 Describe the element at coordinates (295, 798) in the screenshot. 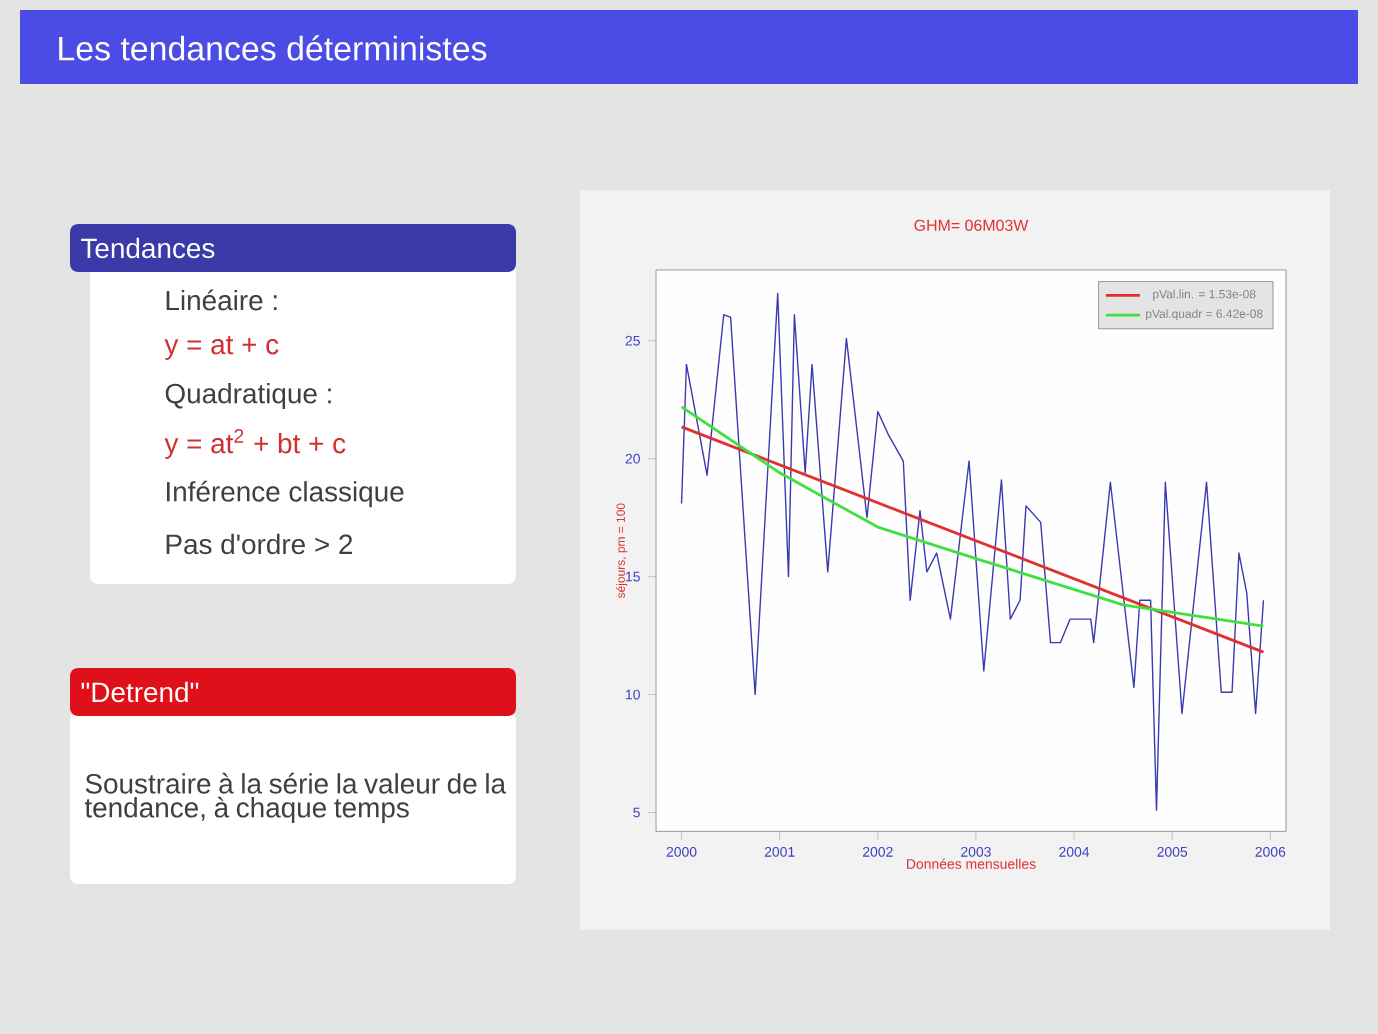

I see `text: Soustraire à la série la valeur de la tendance, à chaque temps` at that location.